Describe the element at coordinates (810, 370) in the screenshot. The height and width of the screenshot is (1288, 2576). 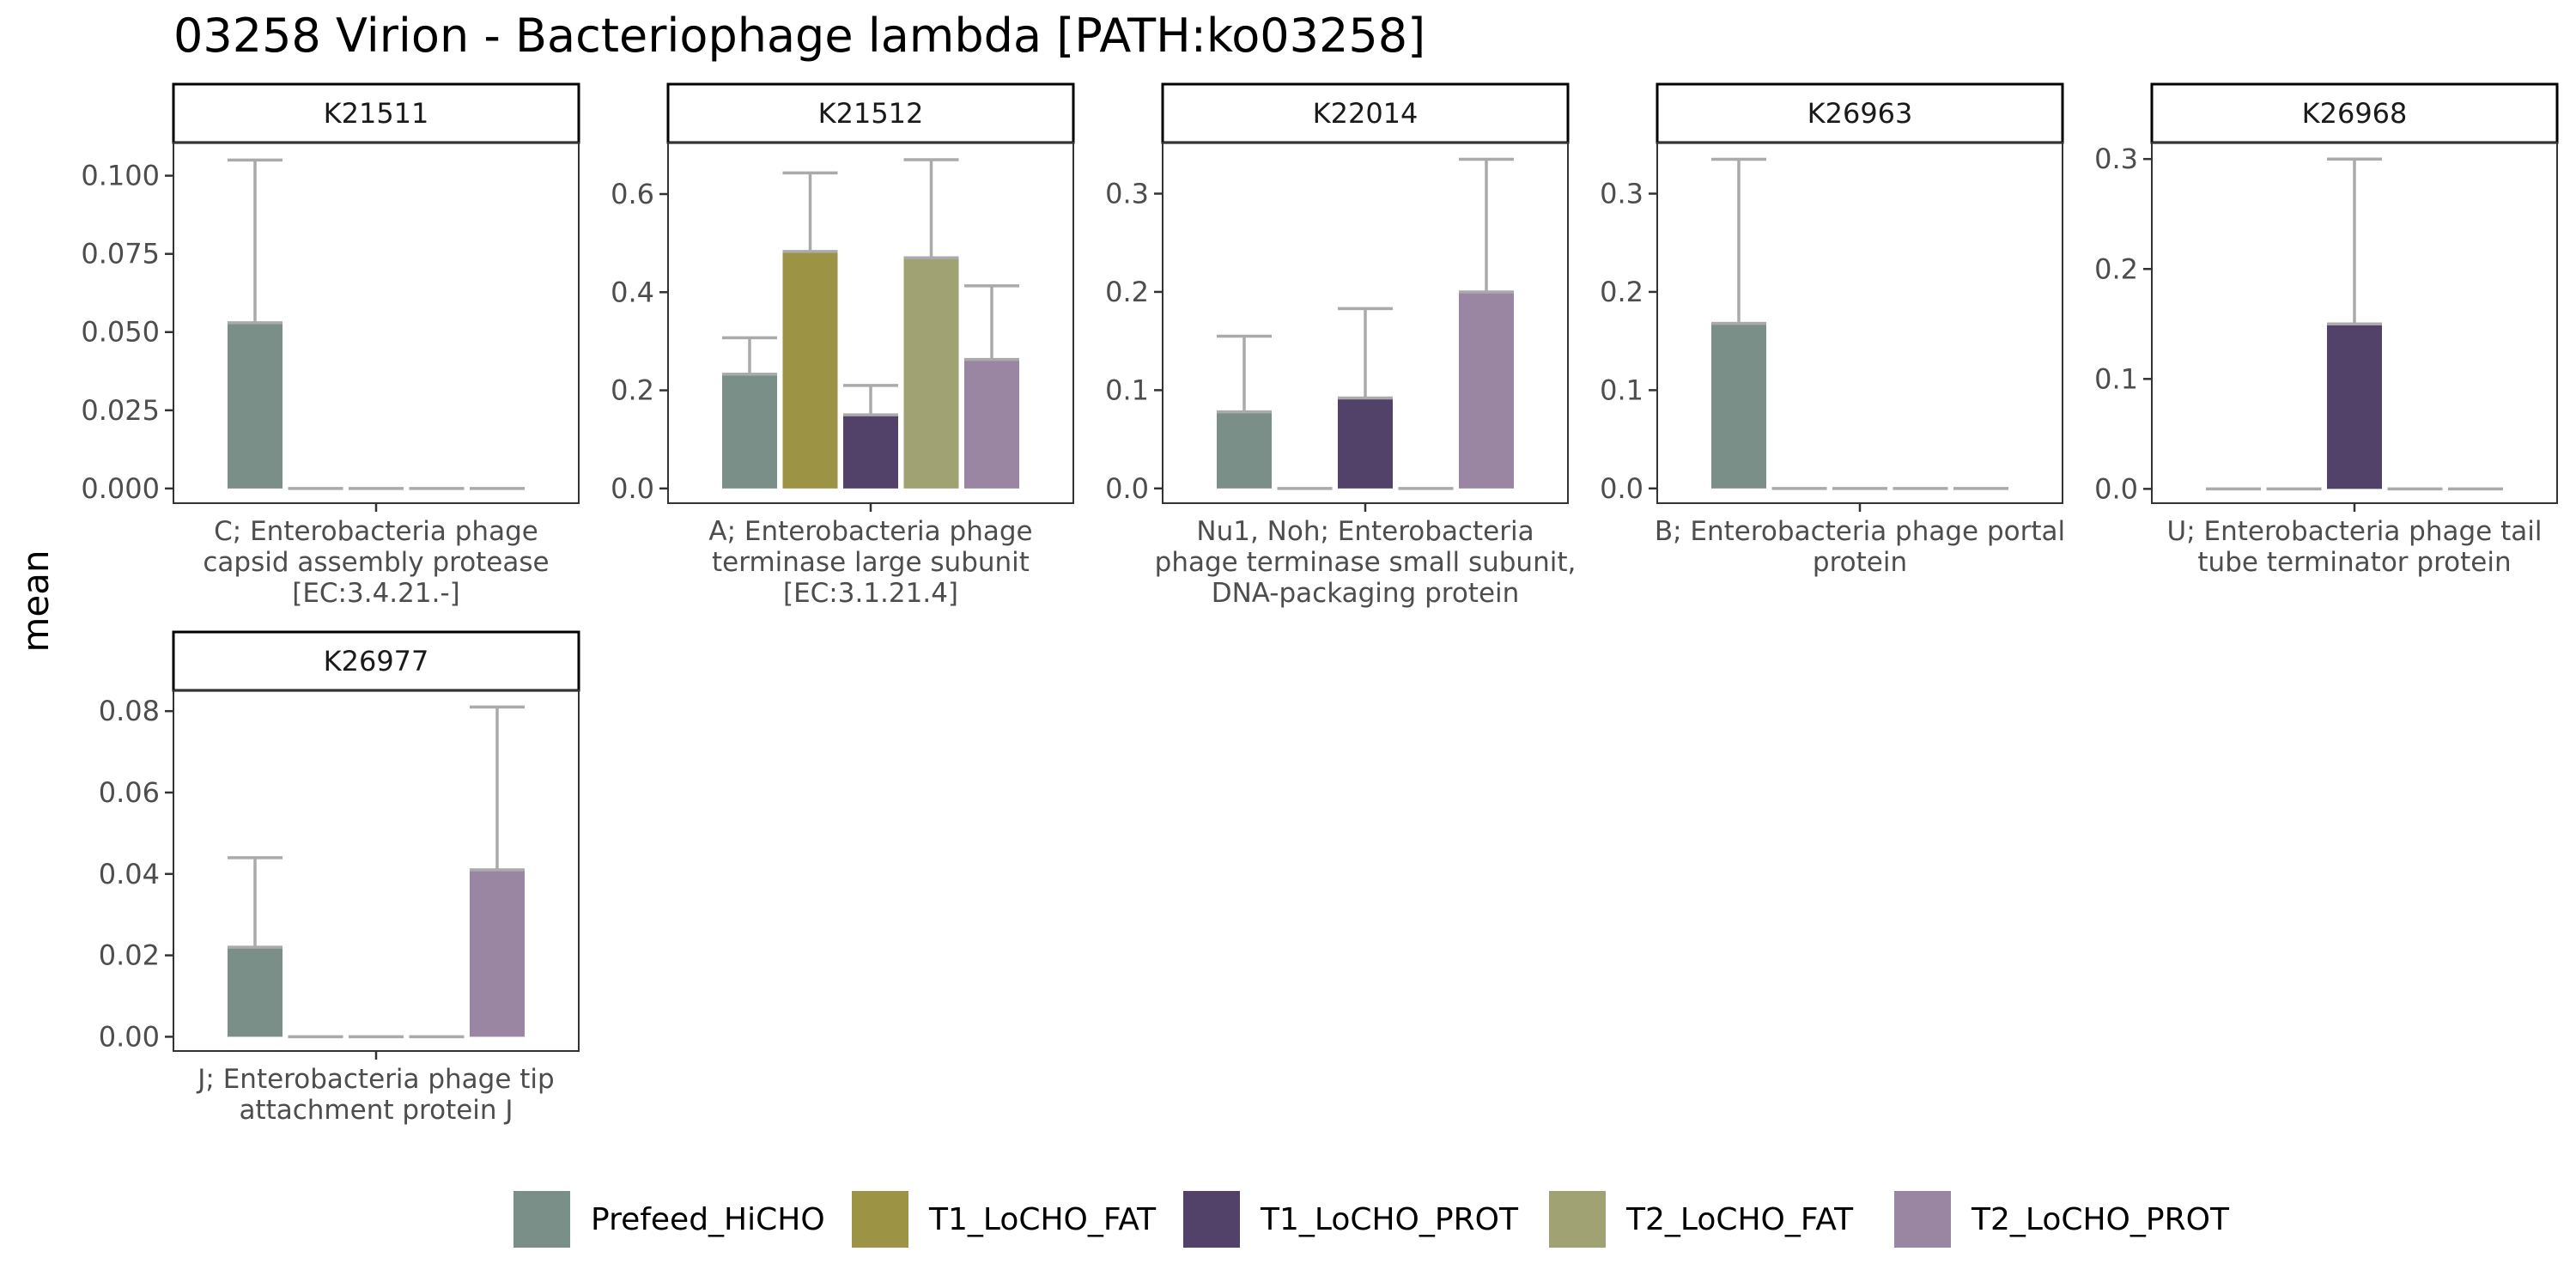
I see `bar-t1-locho-fat` at that location.